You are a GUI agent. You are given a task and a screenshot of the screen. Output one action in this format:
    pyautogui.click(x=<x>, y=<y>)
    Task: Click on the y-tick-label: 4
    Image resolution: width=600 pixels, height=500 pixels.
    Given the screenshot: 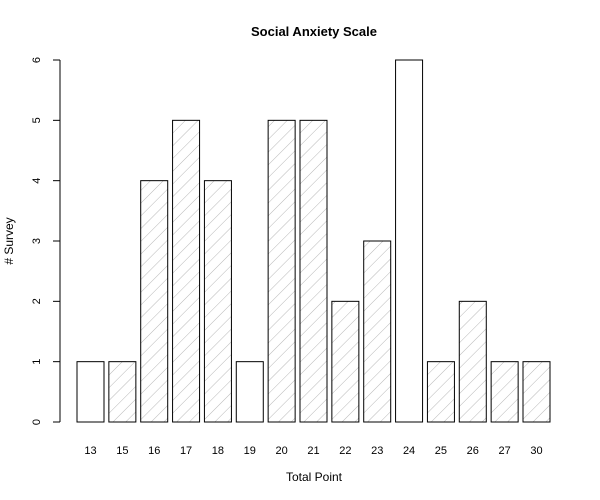 What is the action you would take?
    pyautogui.click(x=37, y=181)
    